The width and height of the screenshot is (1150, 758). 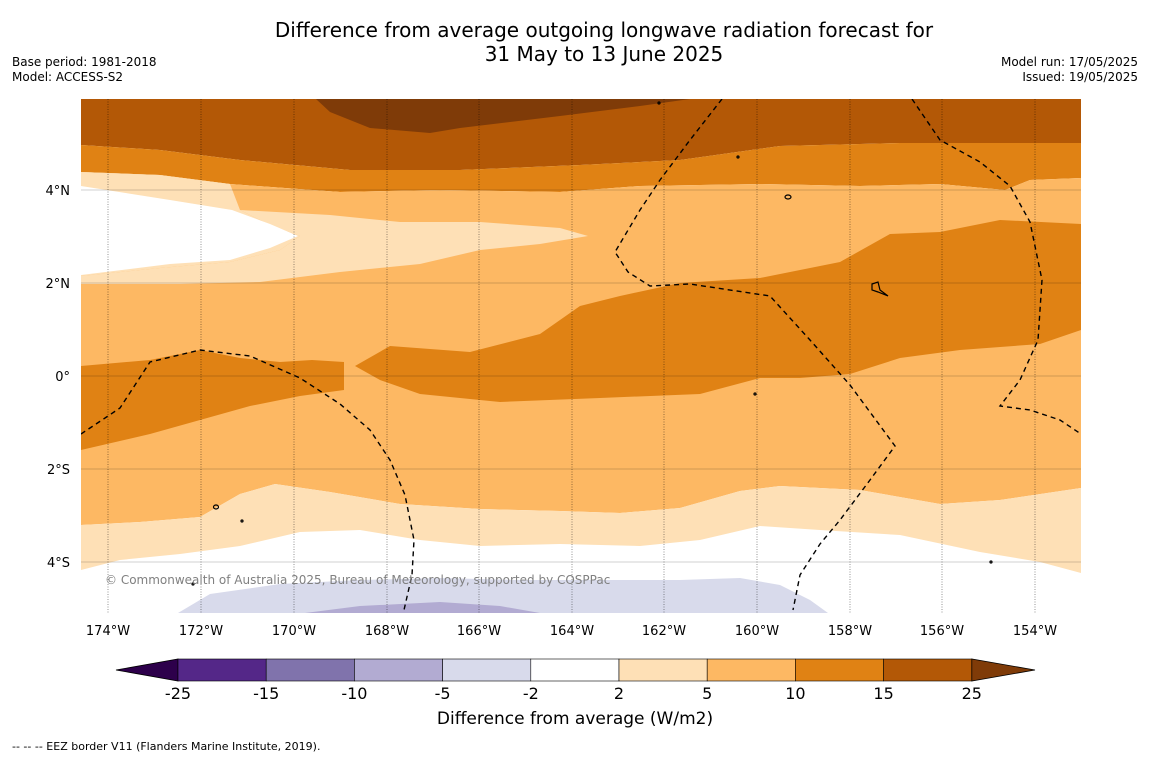 What do you see at coordinates (84, 62) in the screenshot?
I see `base-period-text: Base period: 1981-2018` at bounding box center [84, 62].